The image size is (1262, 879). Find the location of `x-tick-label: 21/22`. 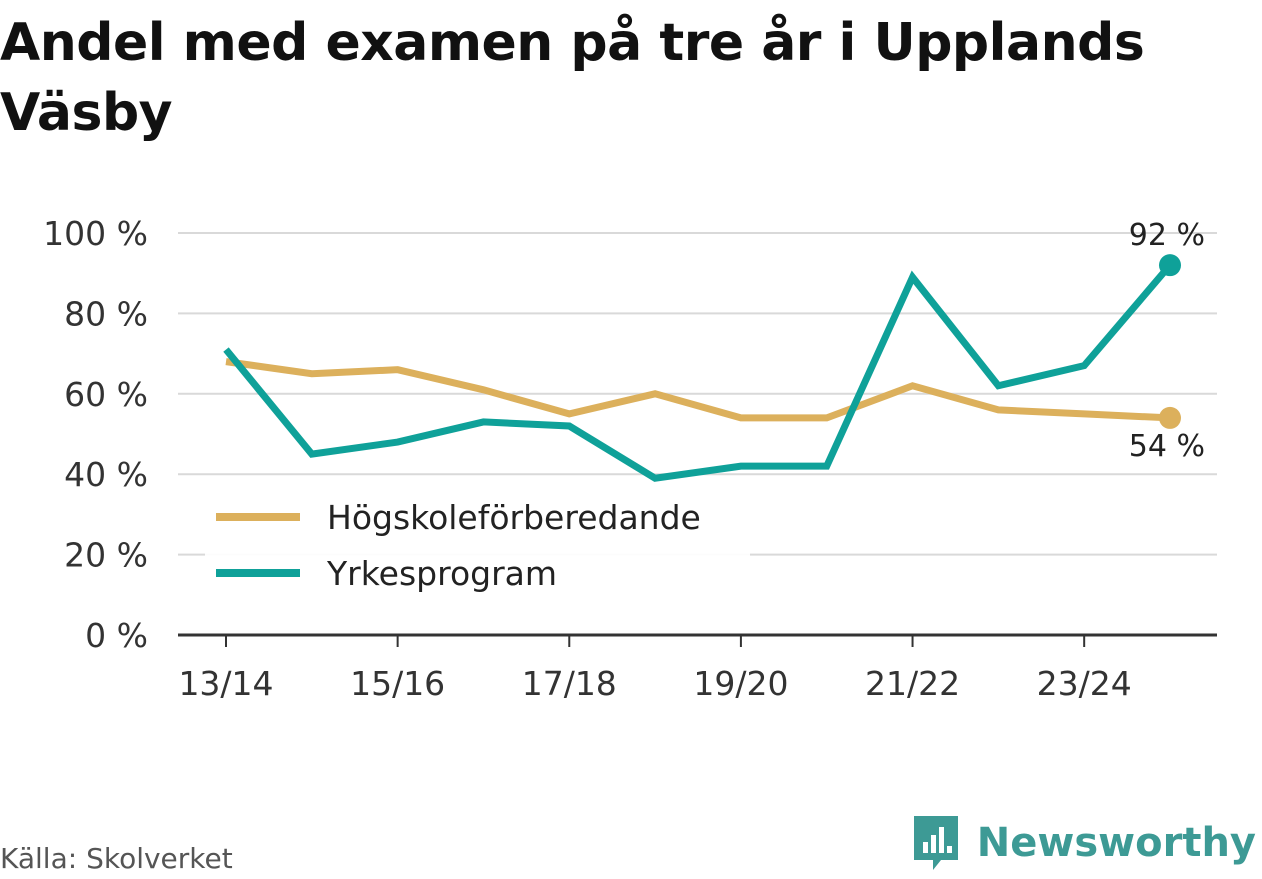

x-tick-label: 21/22 is located at coordinates (912, 683).